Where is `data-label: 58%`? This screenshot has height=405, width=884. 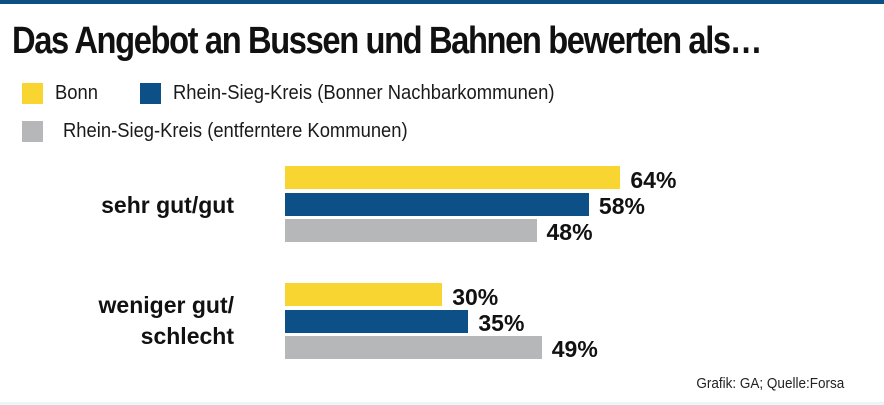 data-label: 58% is located at coordinates (621, 205).